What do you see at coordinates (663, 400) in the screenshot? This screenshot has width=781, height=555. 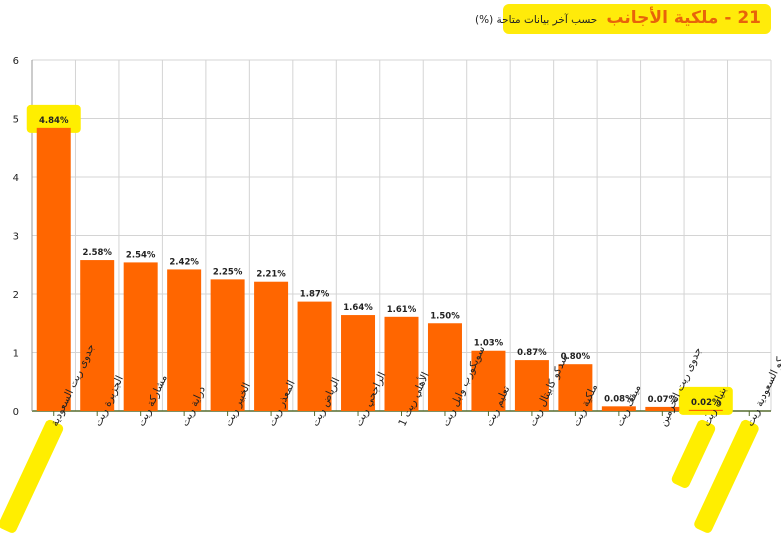 I see `data-label: 0.07%` at bounding box center [663, 400].